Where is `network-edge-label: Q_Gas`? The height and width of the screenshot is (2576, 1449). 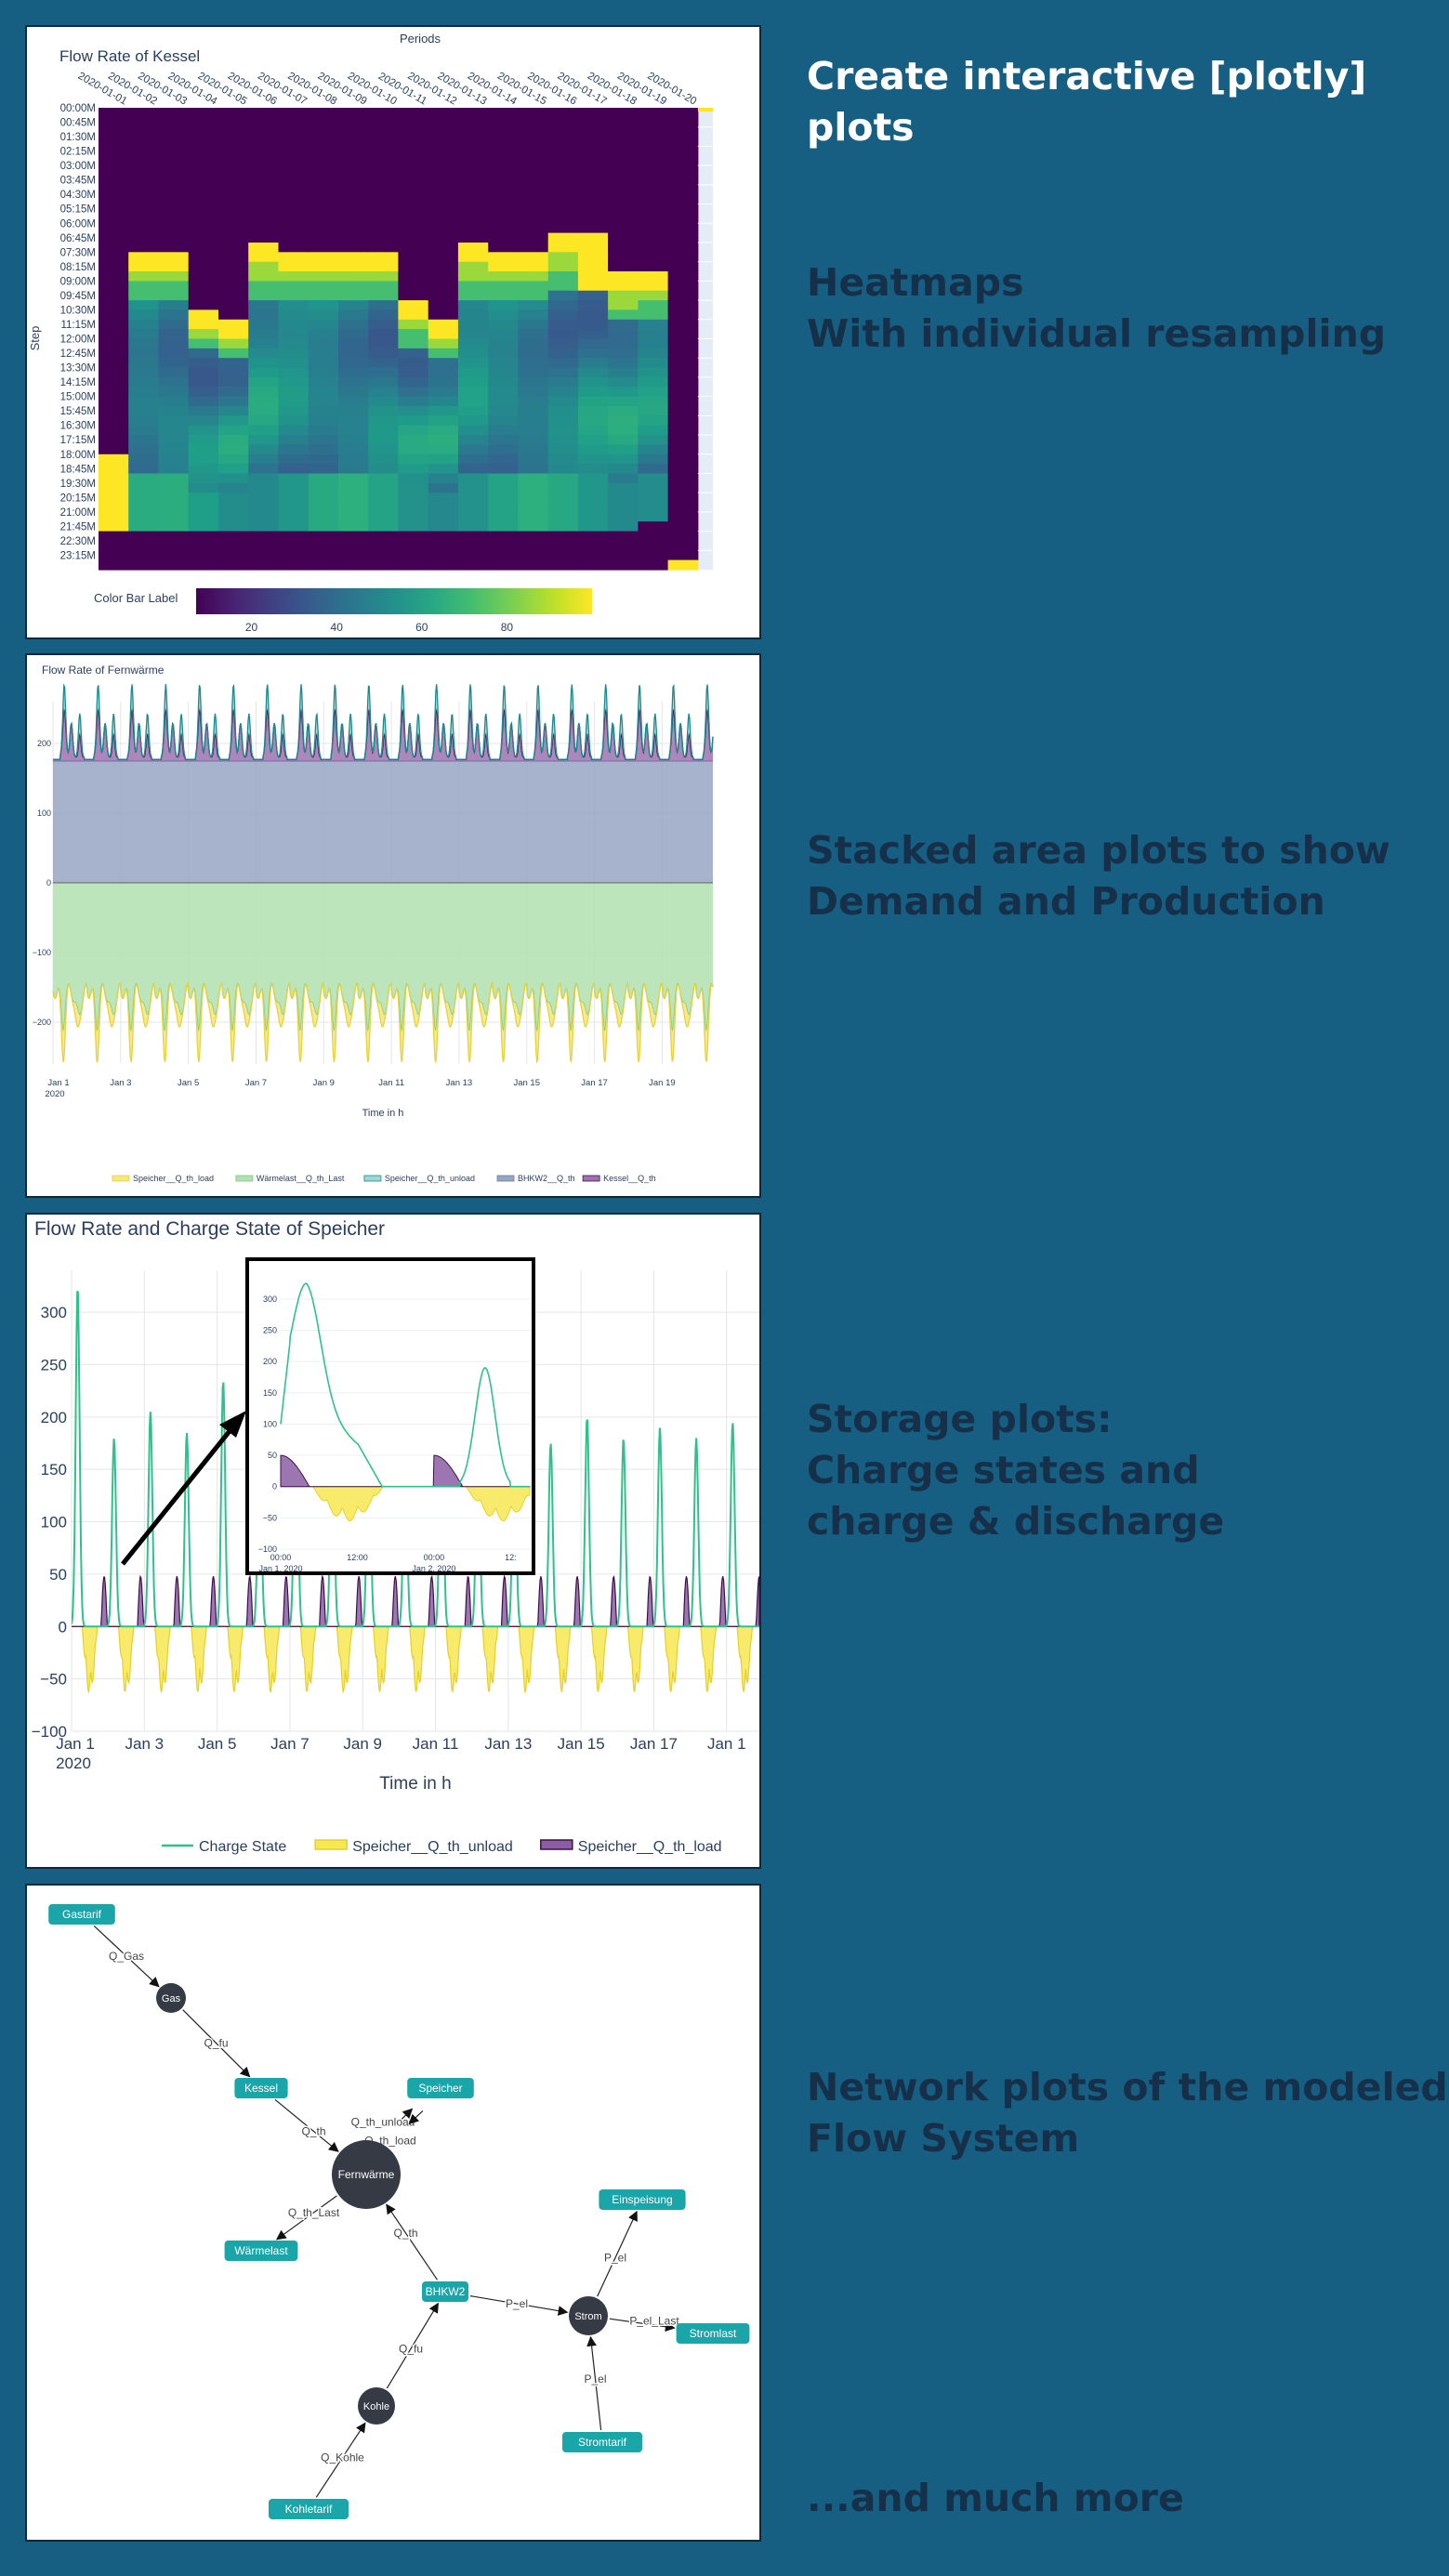 network-edge-label: Q_Gas is located at coordinates (126, 1956).